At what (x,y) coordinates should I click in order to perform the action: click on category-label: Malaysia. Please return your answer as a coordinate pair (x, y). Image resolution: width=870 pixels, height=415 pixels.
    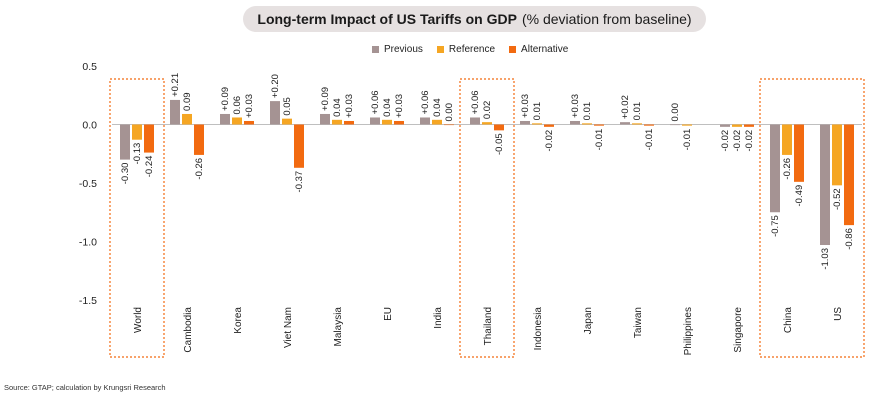
    Looking at the image, I should click on (338, 327).